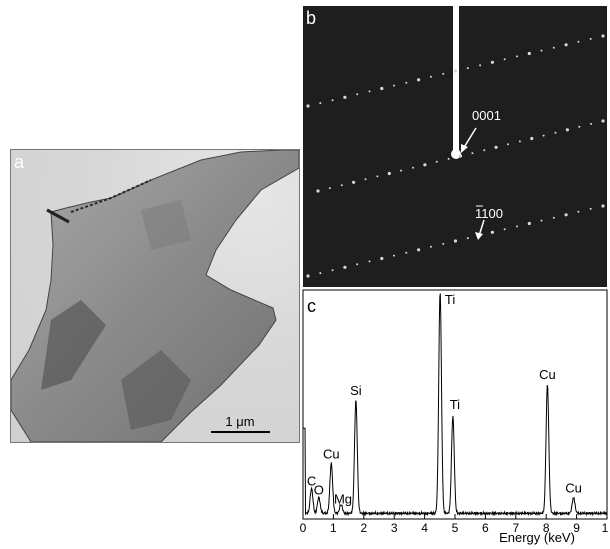  I want to click on x-tick-label: 6, so click(485, 528).